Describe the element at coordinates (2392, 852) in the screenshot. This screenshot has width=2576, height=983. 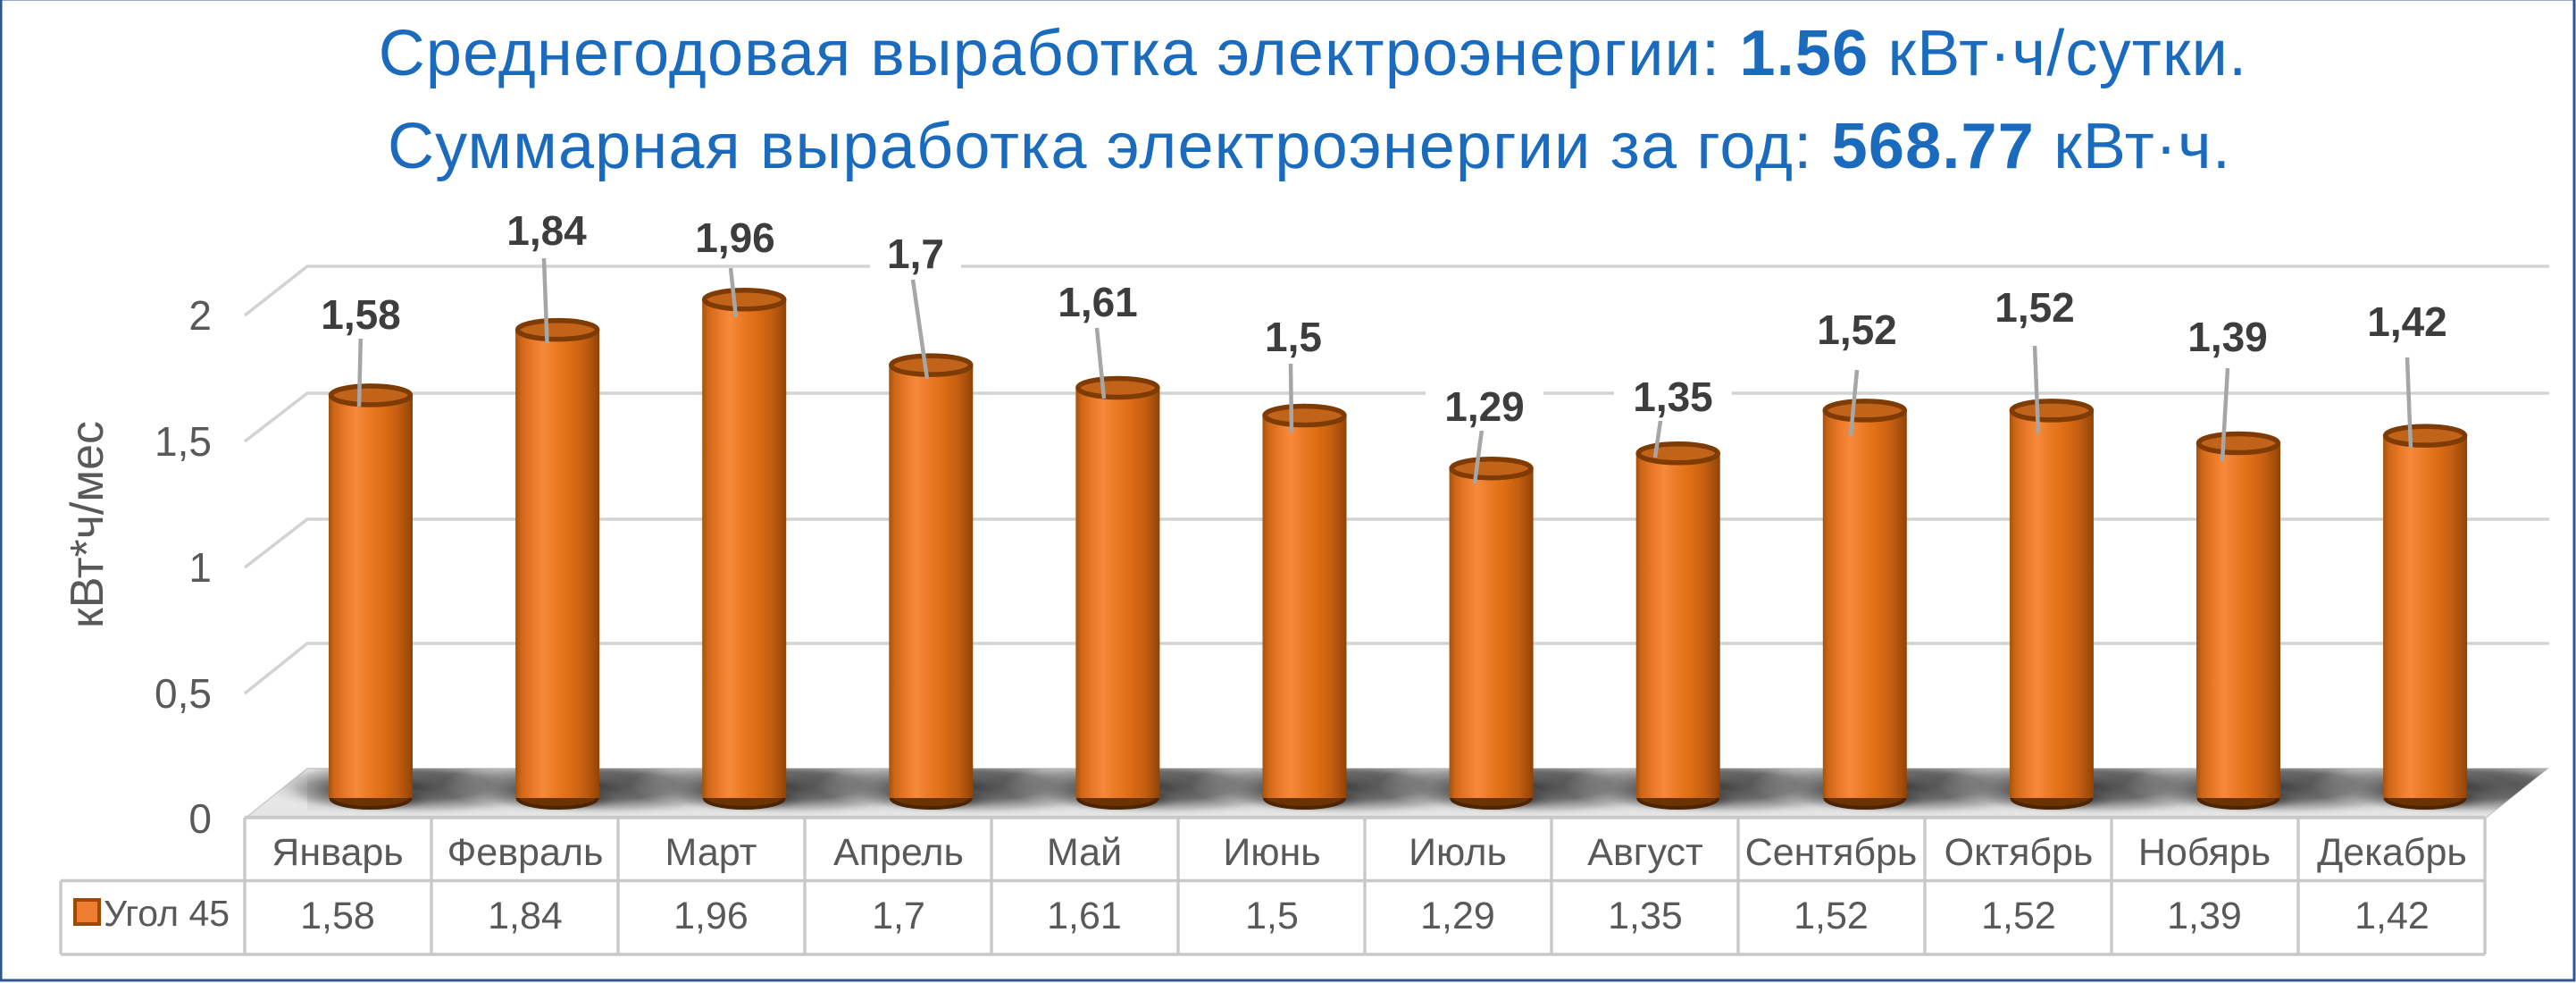
I see `svg-text: Декабрь` at that location.